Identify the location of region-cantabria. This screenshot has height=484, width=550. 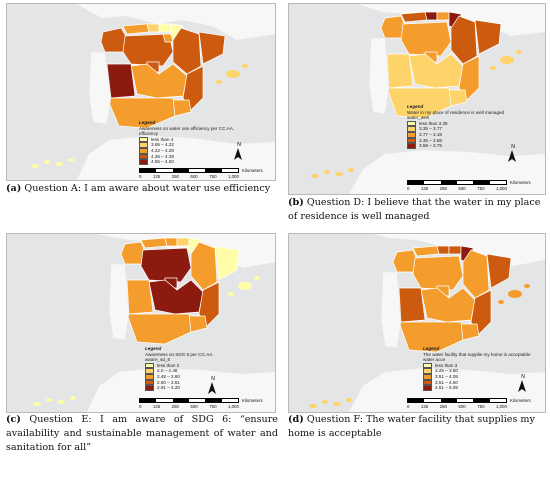
(171, 242).